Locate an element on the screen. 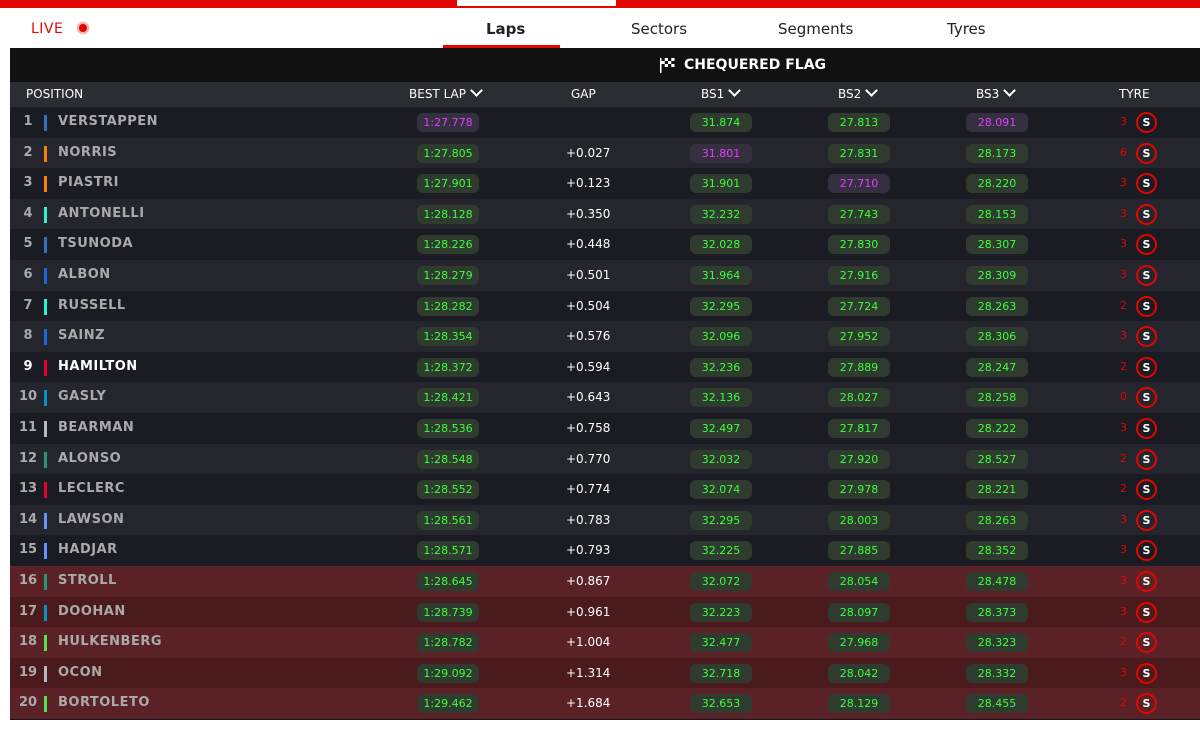 The width and height of the screenshot is (1200, 729). position-number: 8 is located at coordinates (28, 336).